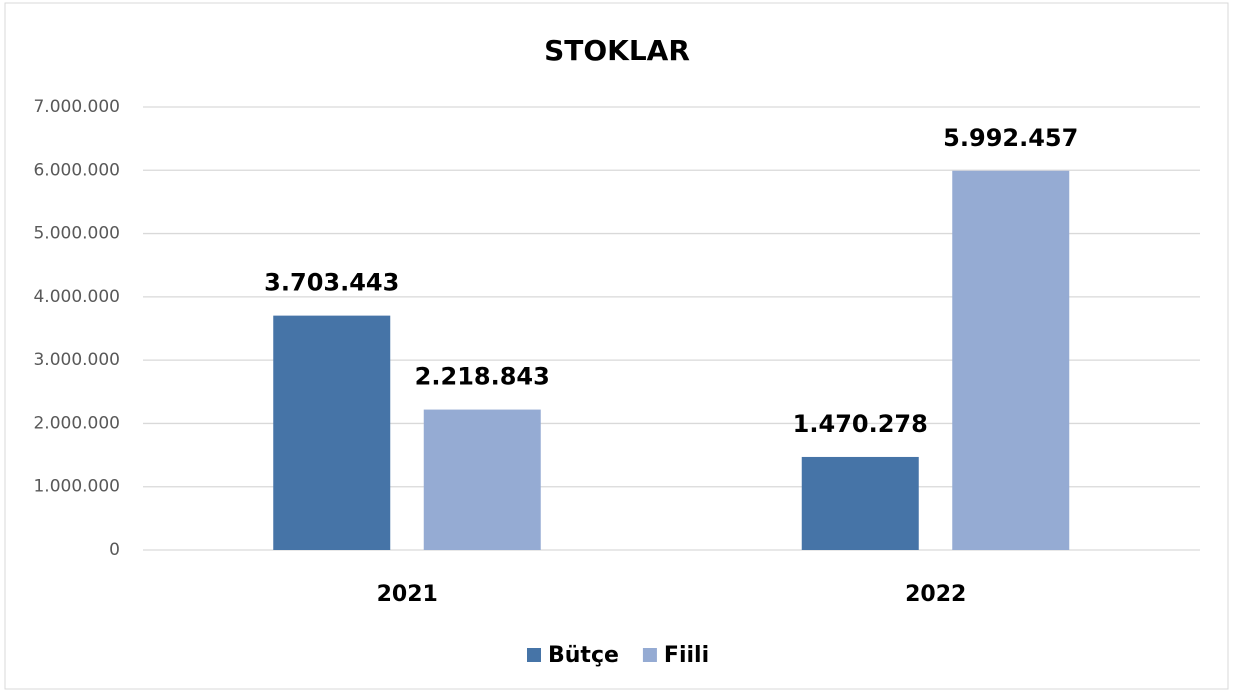 Image resolution: width=1234 pixels, height=694 pixels. Describe the element at coordinates (686, 655) in the screenshot. I see `legend-label: Fiili` at that location.